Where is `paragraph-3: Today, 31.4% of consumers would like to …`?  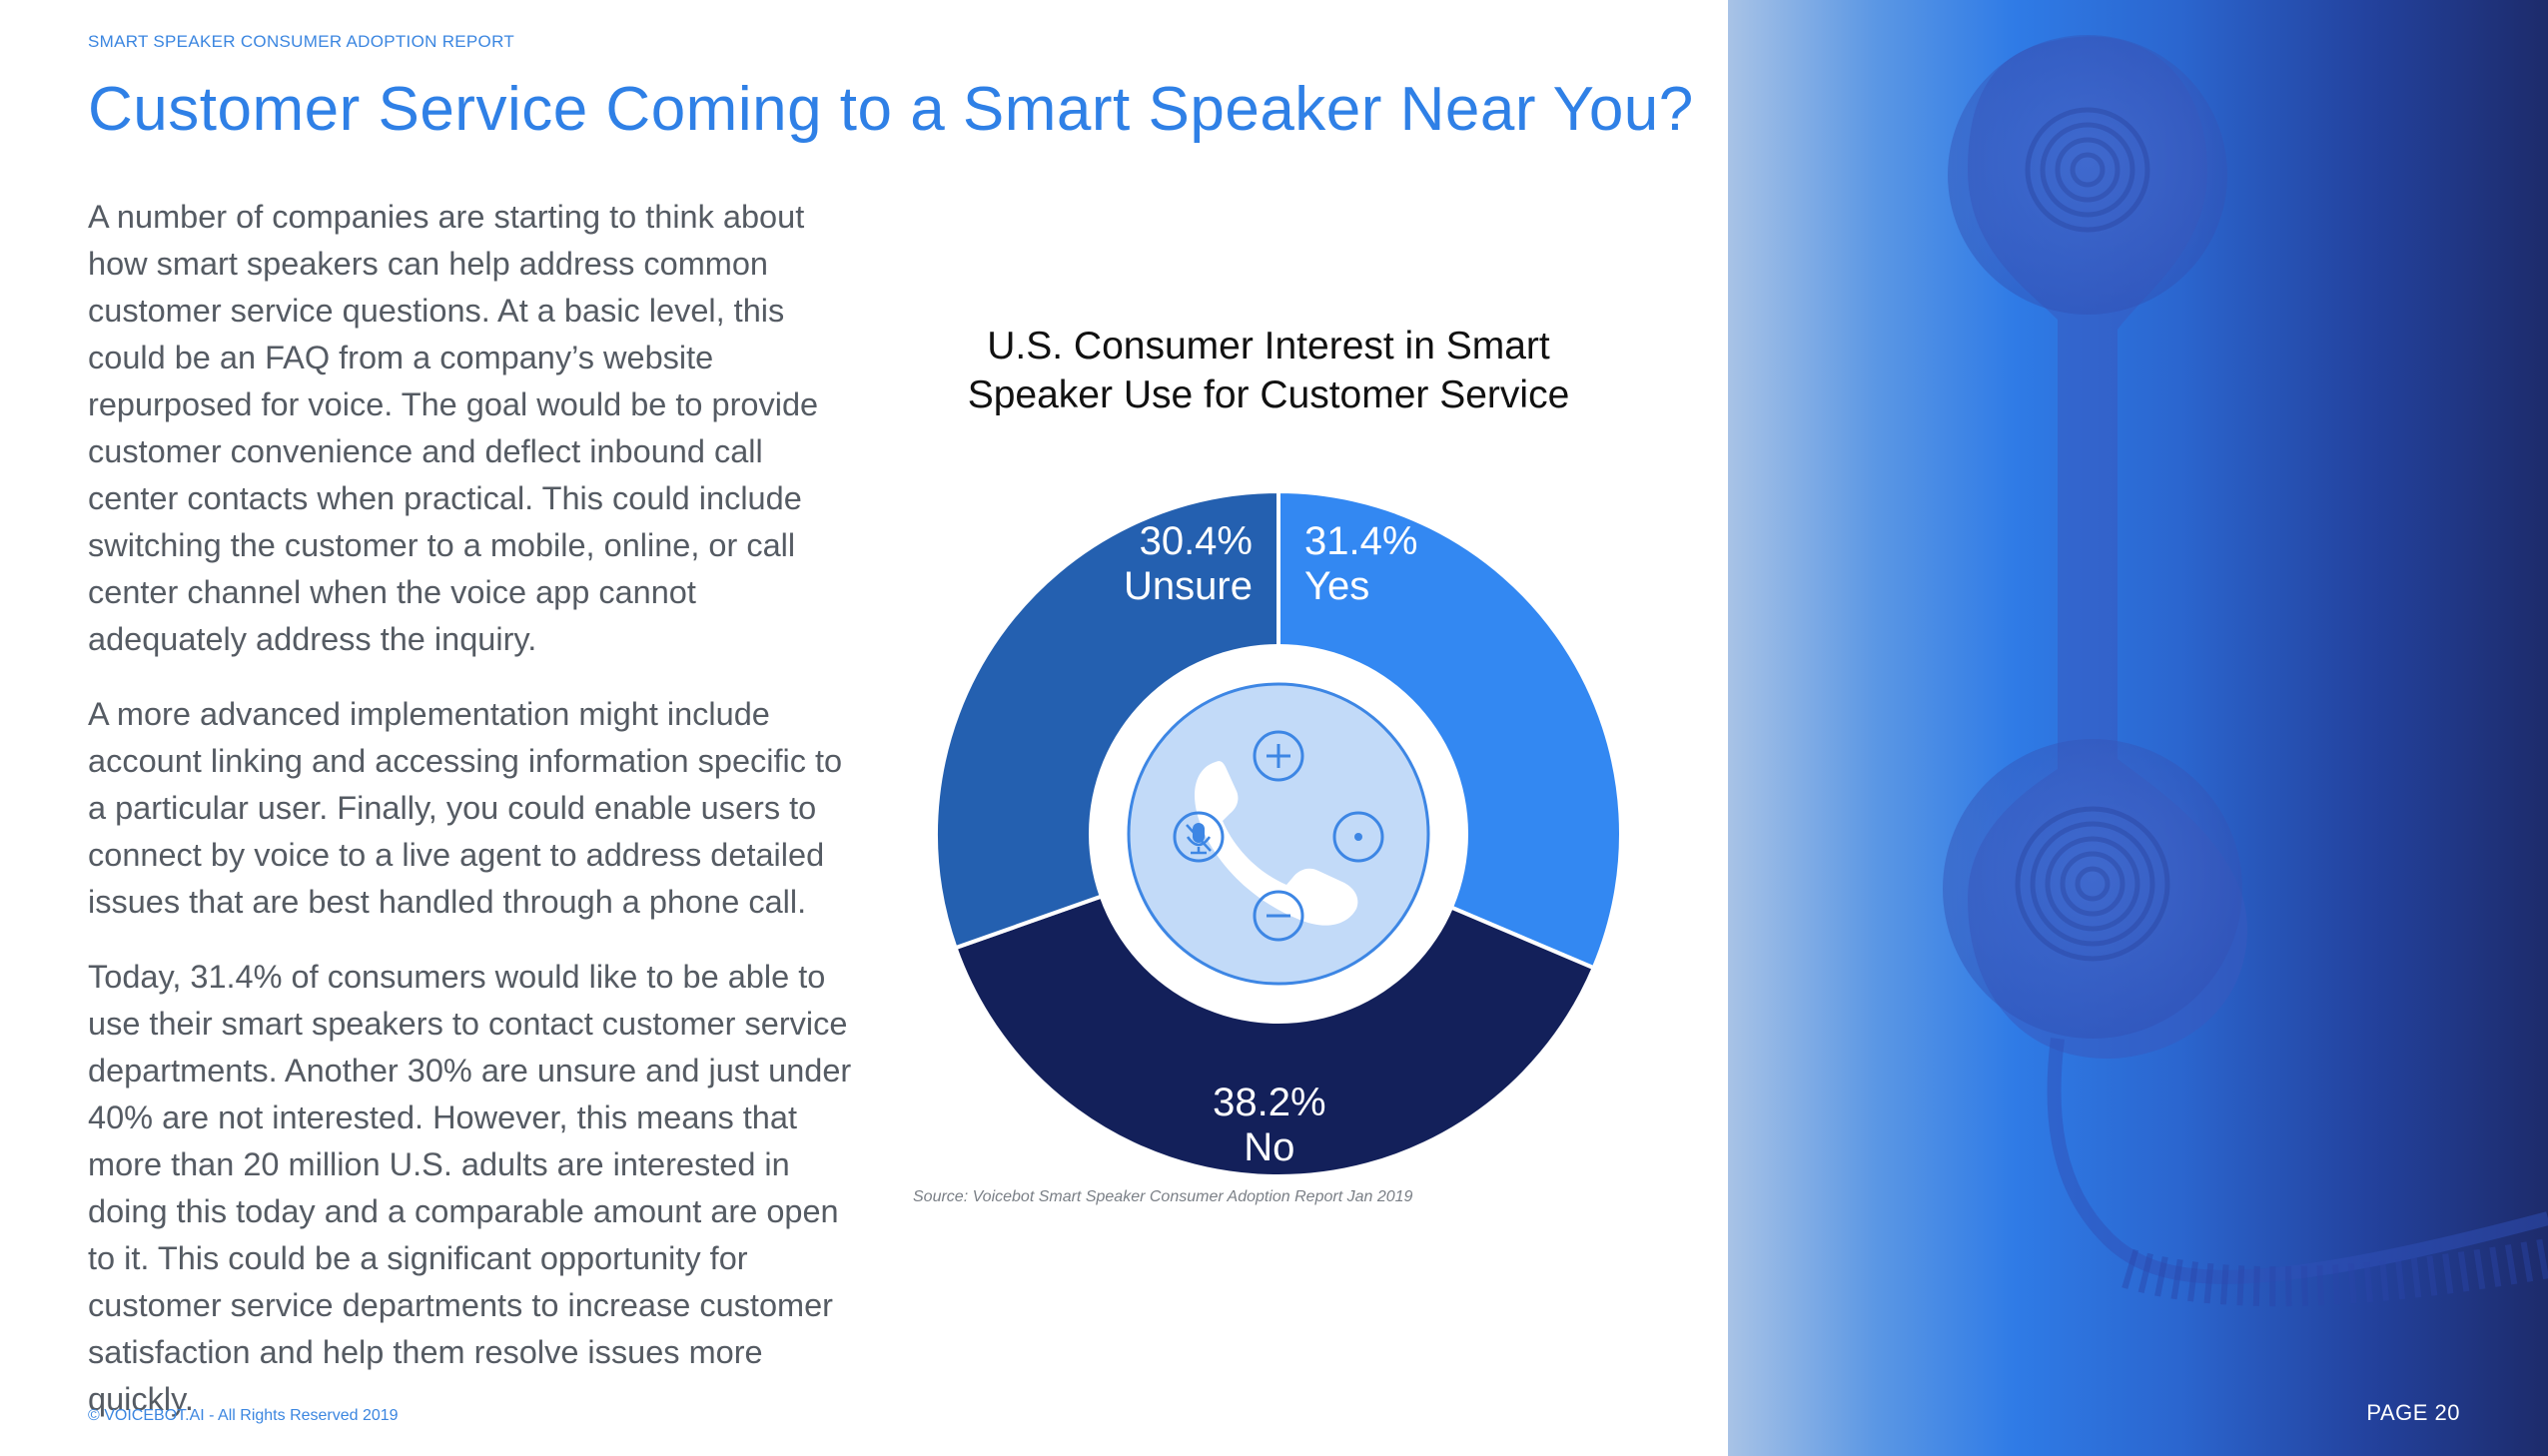
paragraph-3: Today, 31.4% of consumers would like to … is located at coordinates (470, 1188).